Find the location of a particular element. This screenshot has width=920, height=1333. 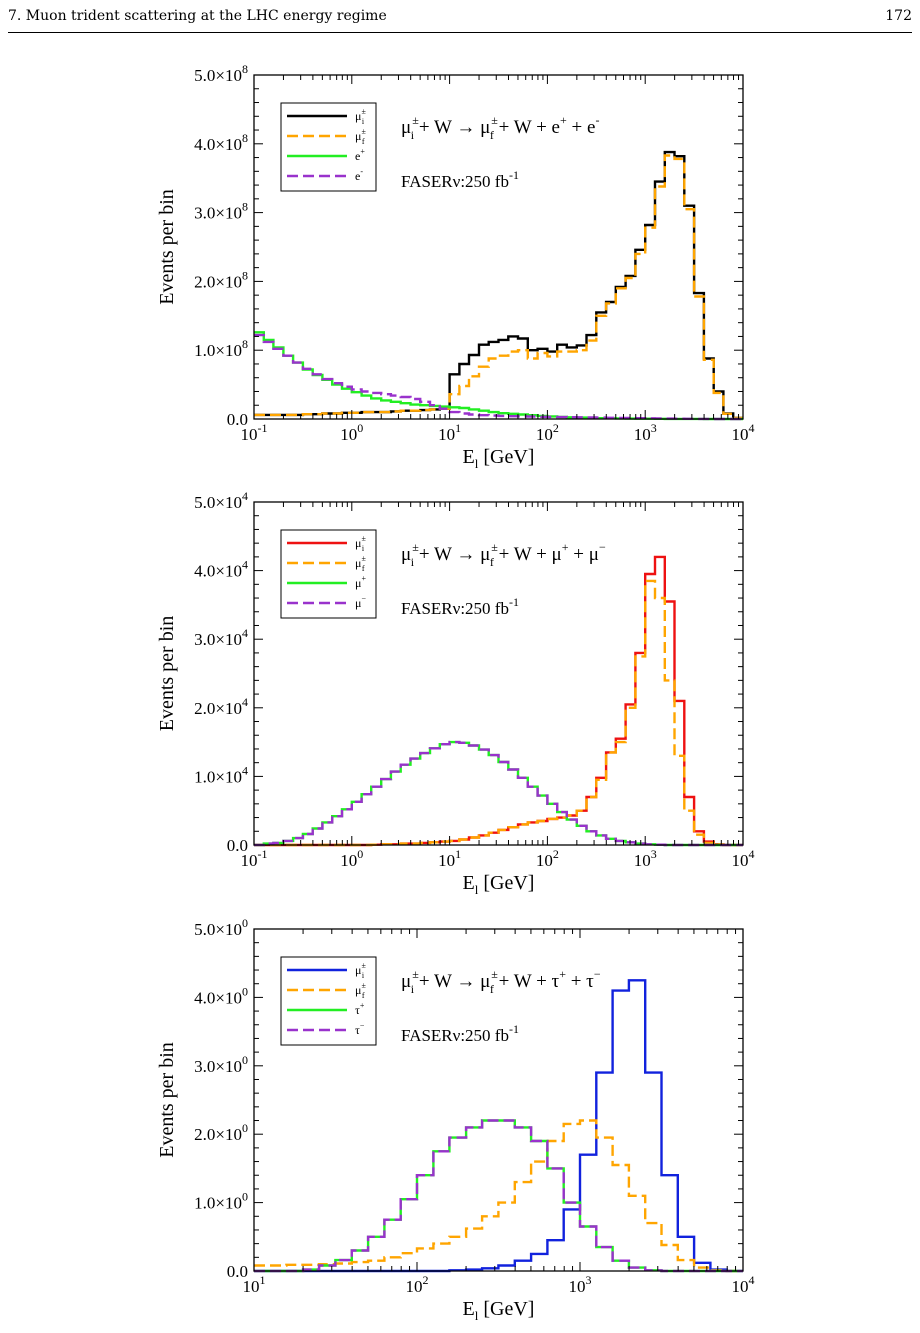

legend: μ± iμ± fτ+ τ− is located at coordinates (328, 1001).